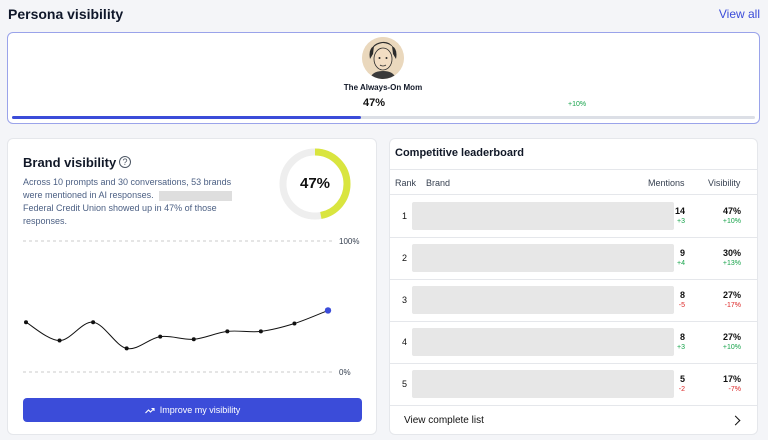  I want to click on page-title: Persona visibility, so click(66, 14).